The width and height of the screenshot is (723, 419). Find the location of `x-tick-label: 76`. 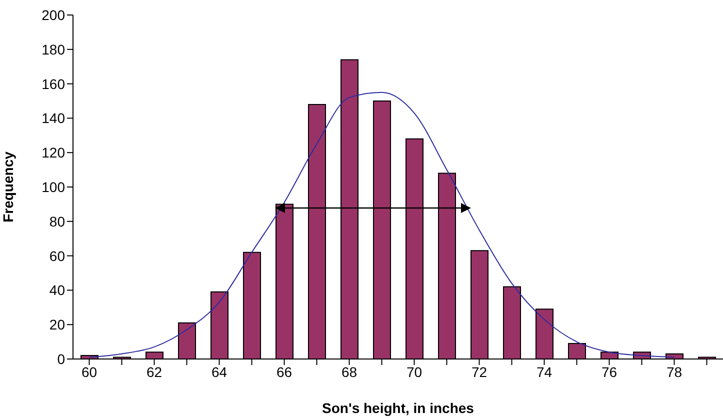

x-tick-label: 76 is located at coordinates (609, 372).